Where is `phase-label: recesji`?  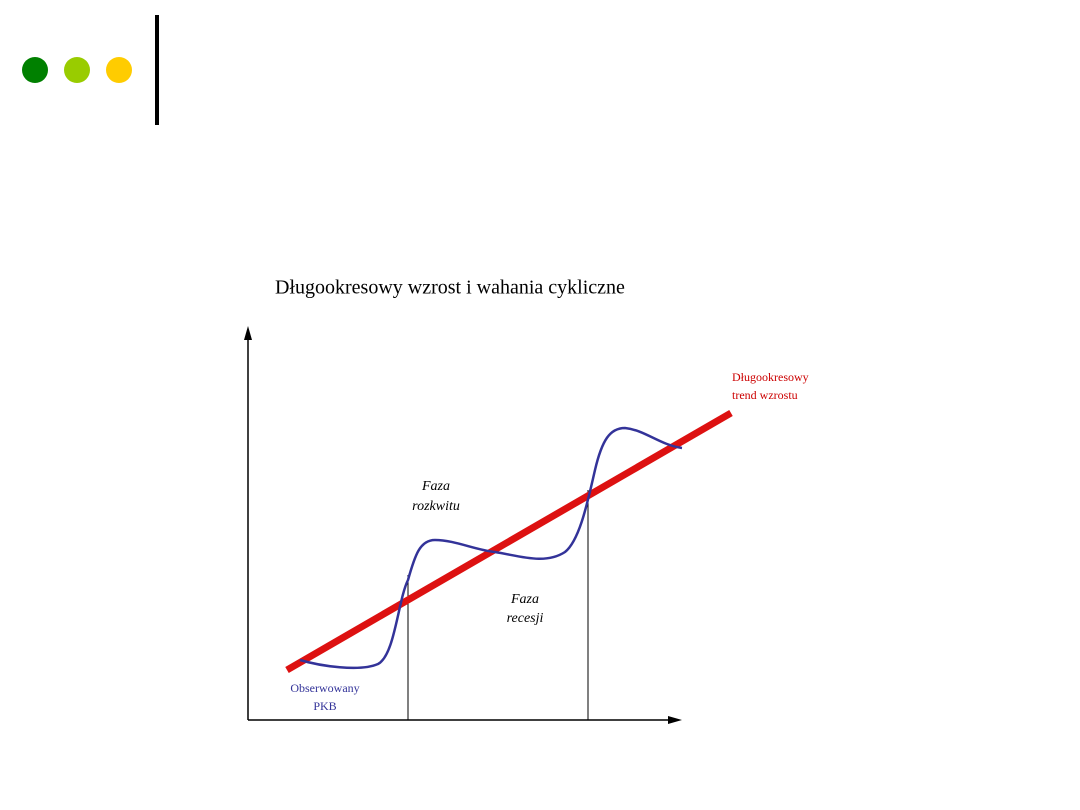 phase-label: recesji is located at coordinates (525, 618).